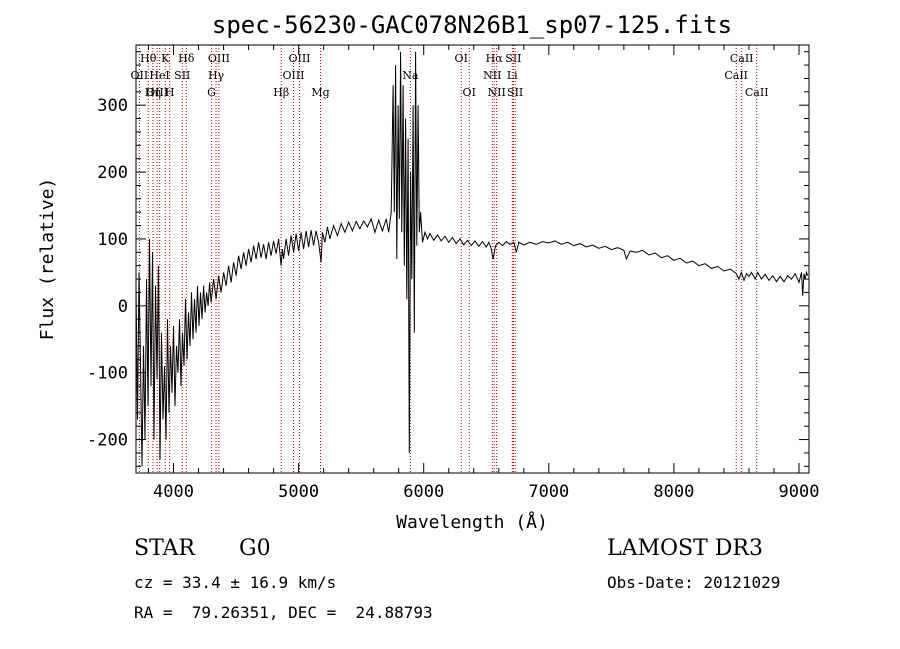 This screenshot has width=900, height=649. What do you see at coordinates (515, 92) in the screenshot?
I see `marker-label-24: SII` at bounding box center [515, 92].